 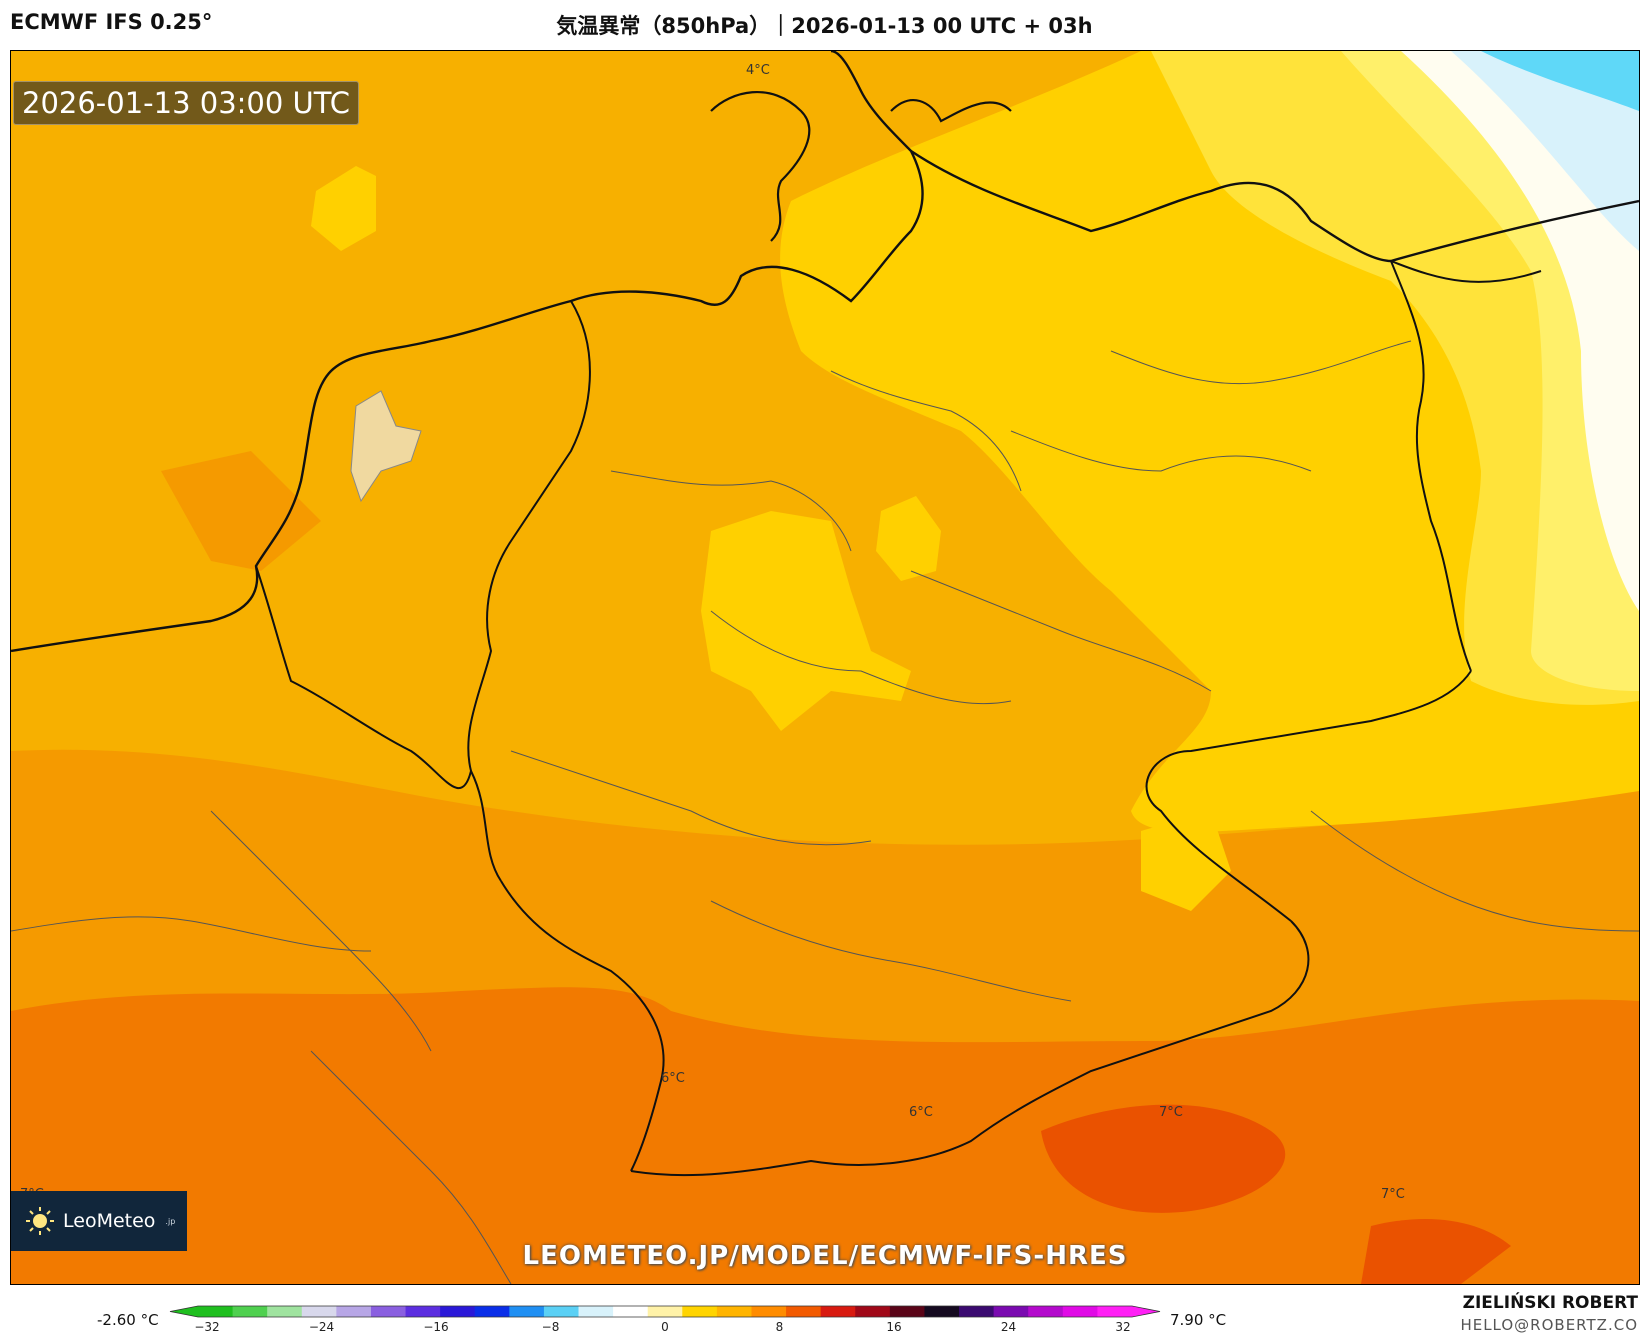 I want to click on valid-time-label: 2026-01-13 03:00 UTC, so click(x=186, y=103).